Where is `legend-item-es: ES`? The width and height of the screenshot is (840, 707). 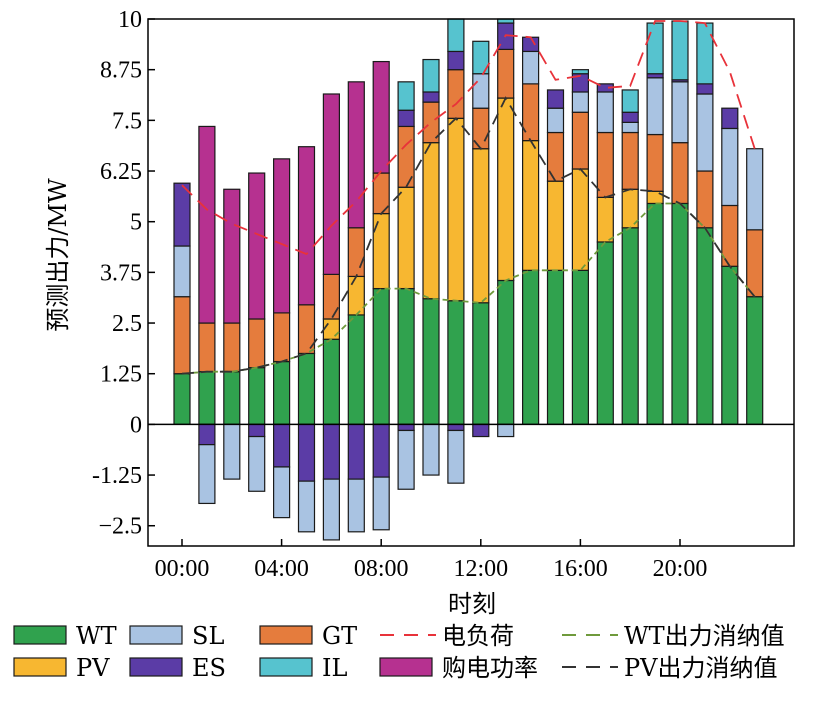
legend-item-es: ES is located at coordinates (177, 668).